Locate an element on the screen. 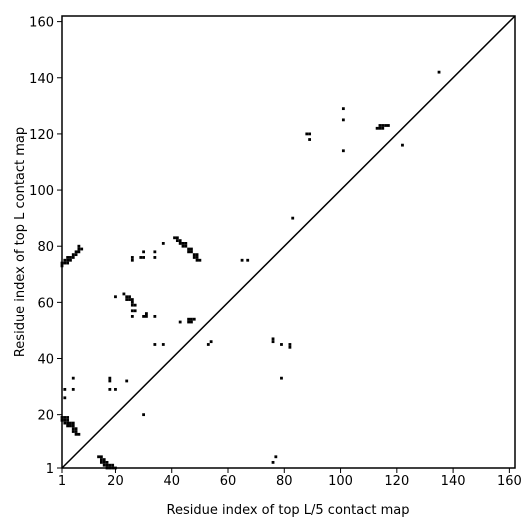 The width and height of the screenshot is (531, 531). y-tick-label: 1 is located at coordinates (50, 469).